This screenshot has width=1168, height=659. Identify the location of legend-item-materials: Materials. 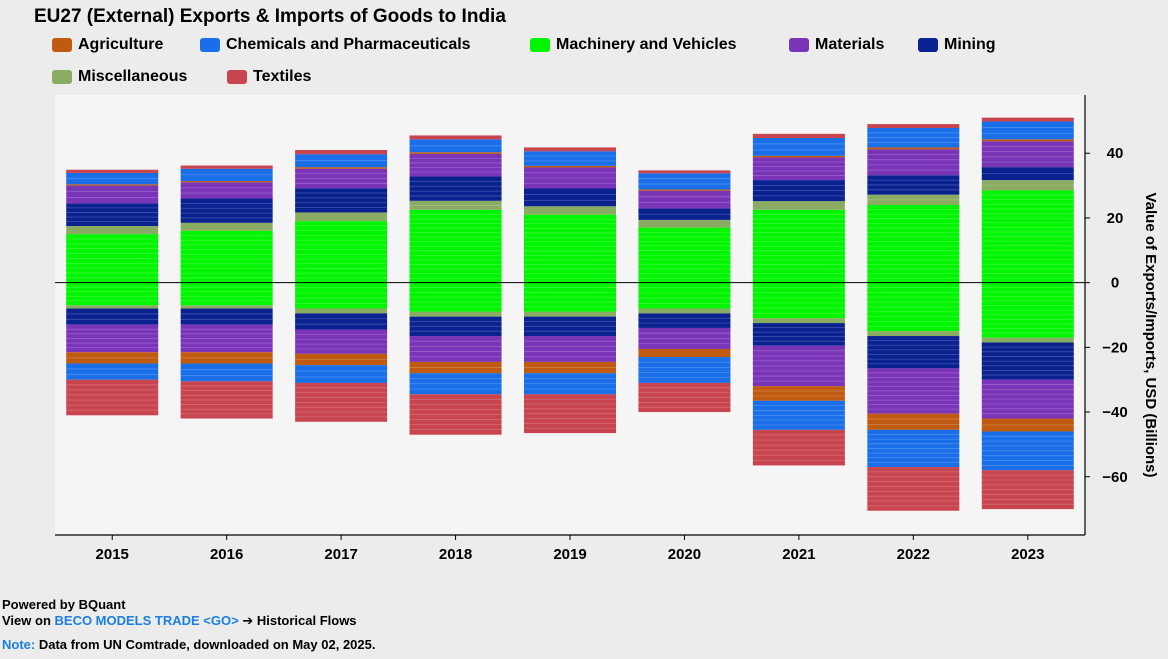
(836, 45).